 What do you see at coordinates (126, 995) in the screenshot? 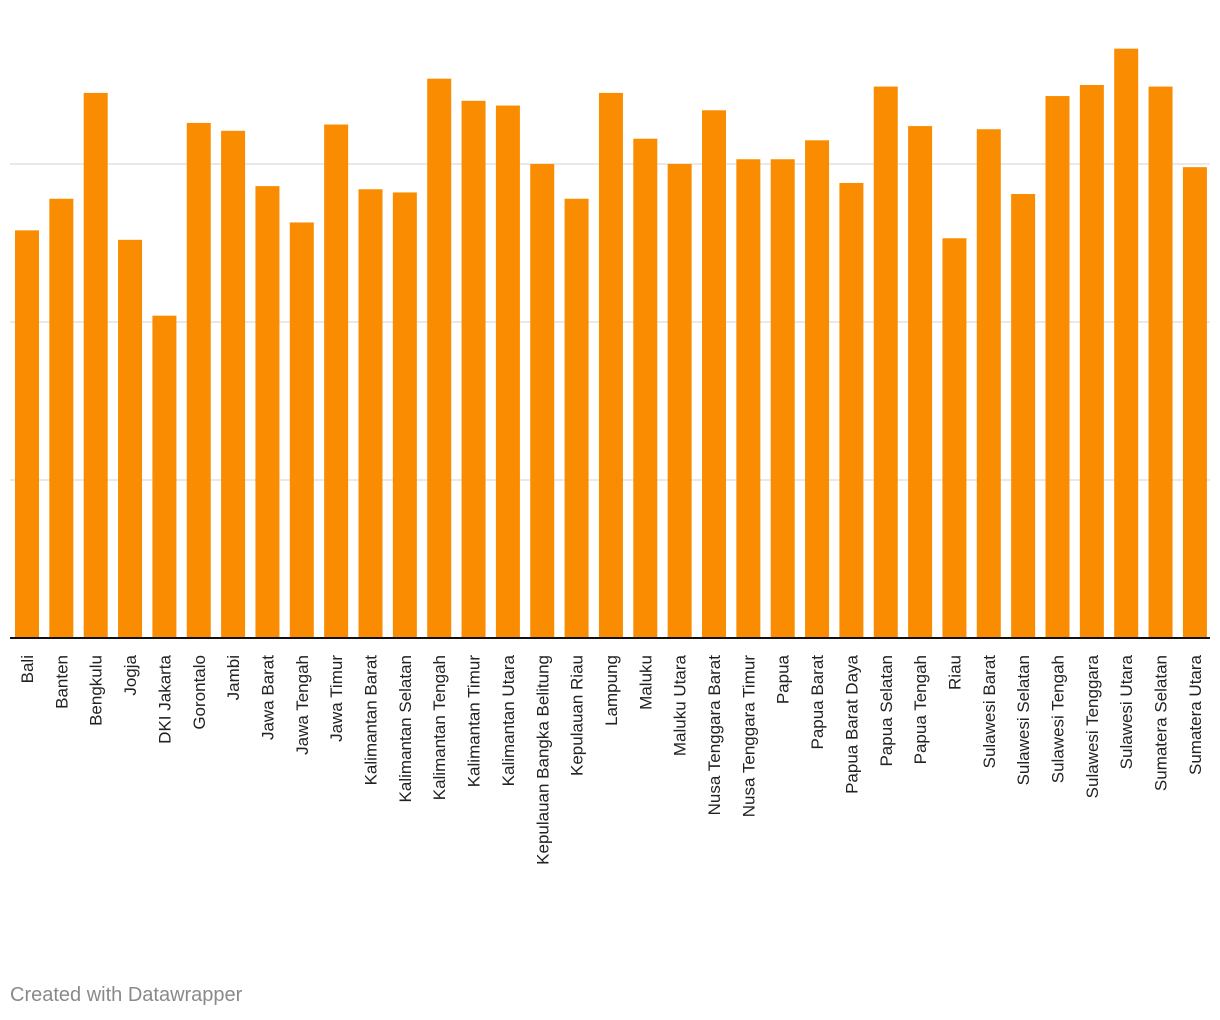
I see `footer-credit: Created with Datawrapper` at bounding box center [126, 995].